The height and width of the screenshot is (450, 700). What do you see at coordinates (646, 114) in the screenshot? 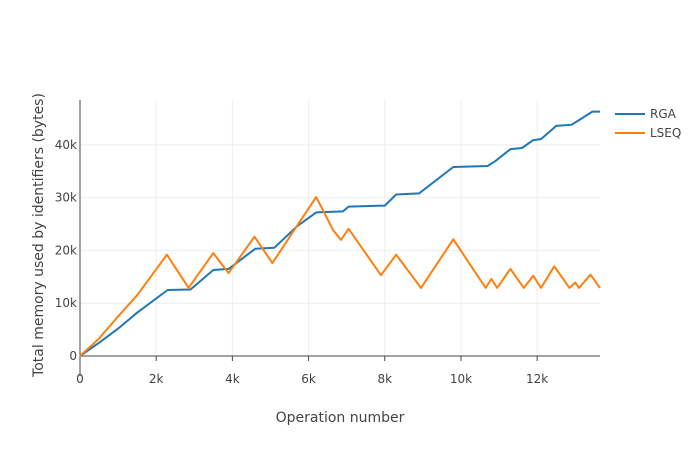
I see `legend-item-rga: RGA` at bounding box center [646, 114].